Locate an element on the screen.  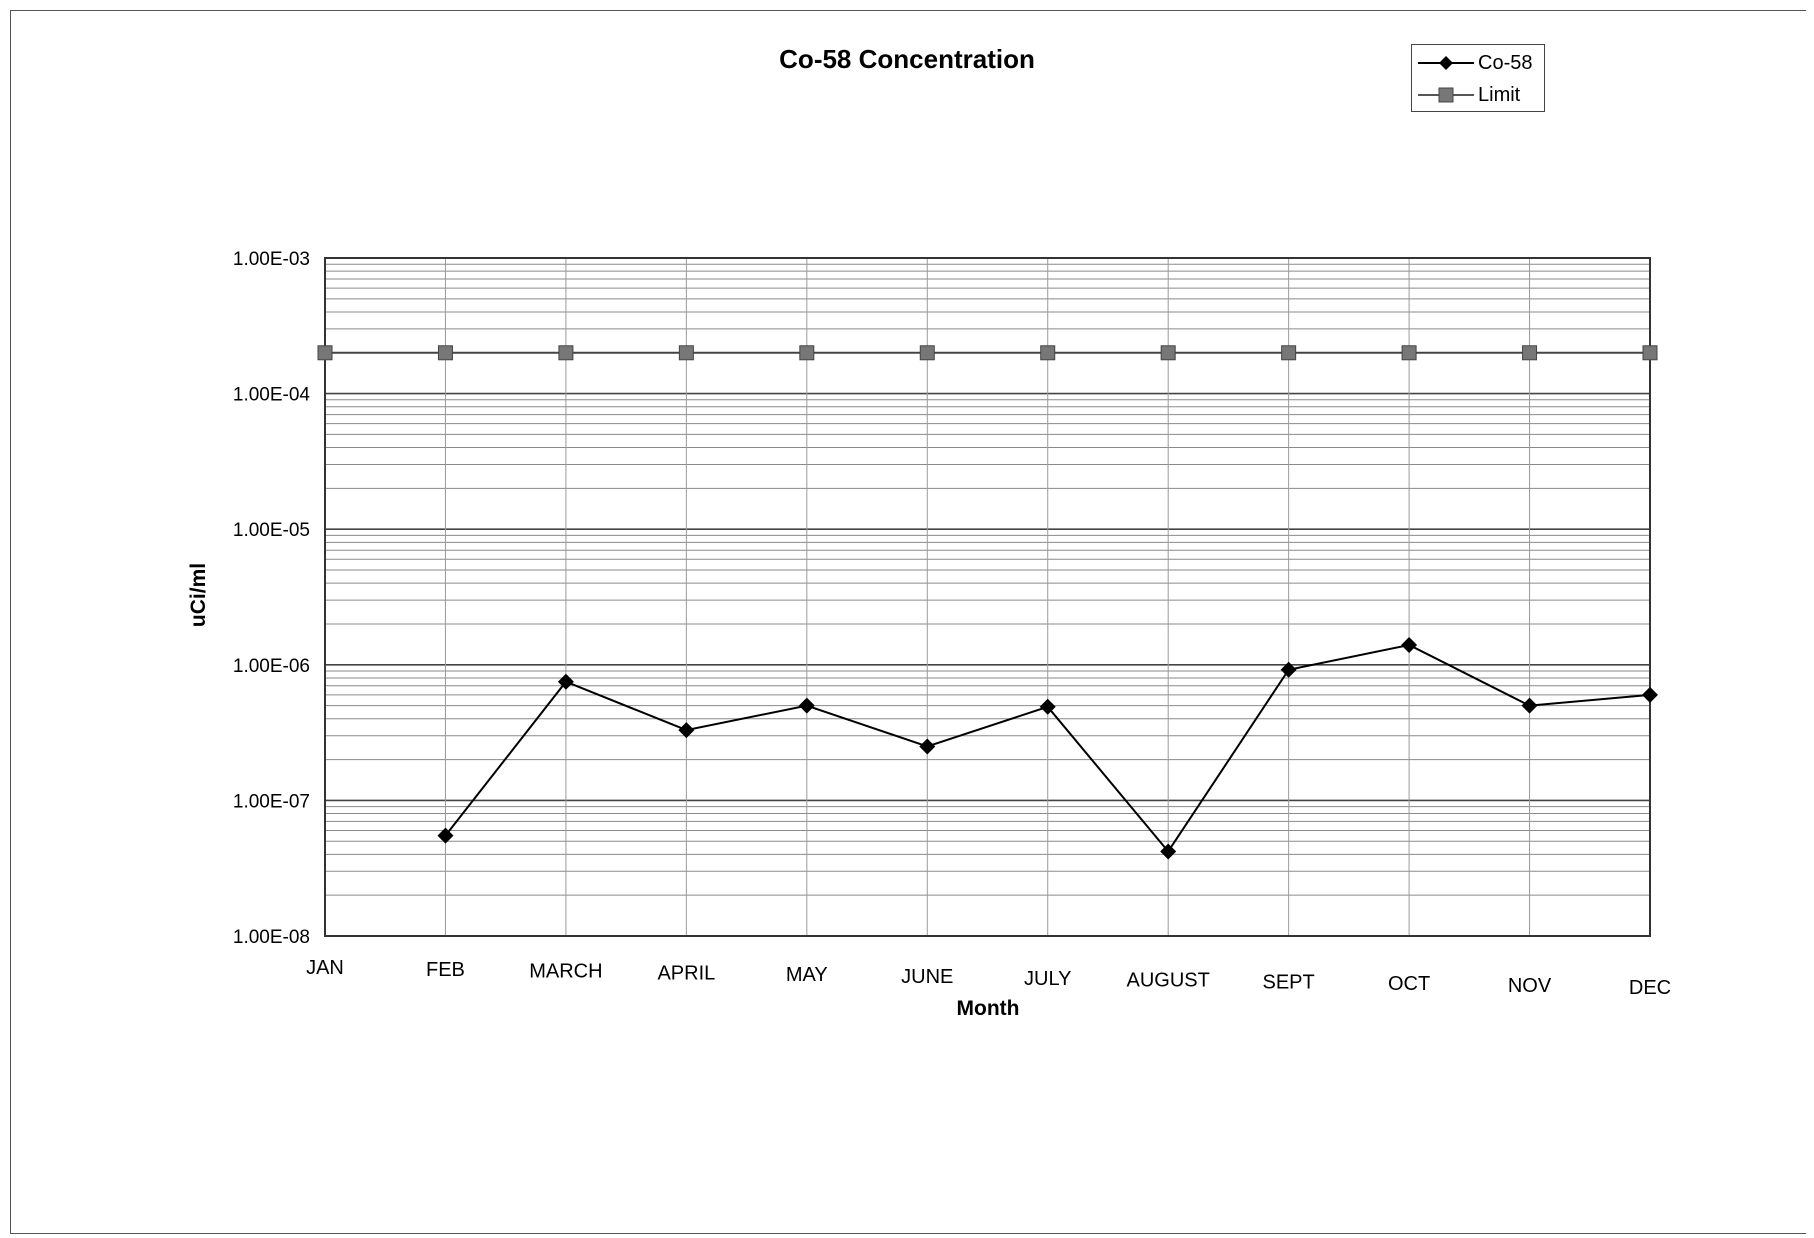
x-tick-label: SEPT is located at coordinates (1289, 982).